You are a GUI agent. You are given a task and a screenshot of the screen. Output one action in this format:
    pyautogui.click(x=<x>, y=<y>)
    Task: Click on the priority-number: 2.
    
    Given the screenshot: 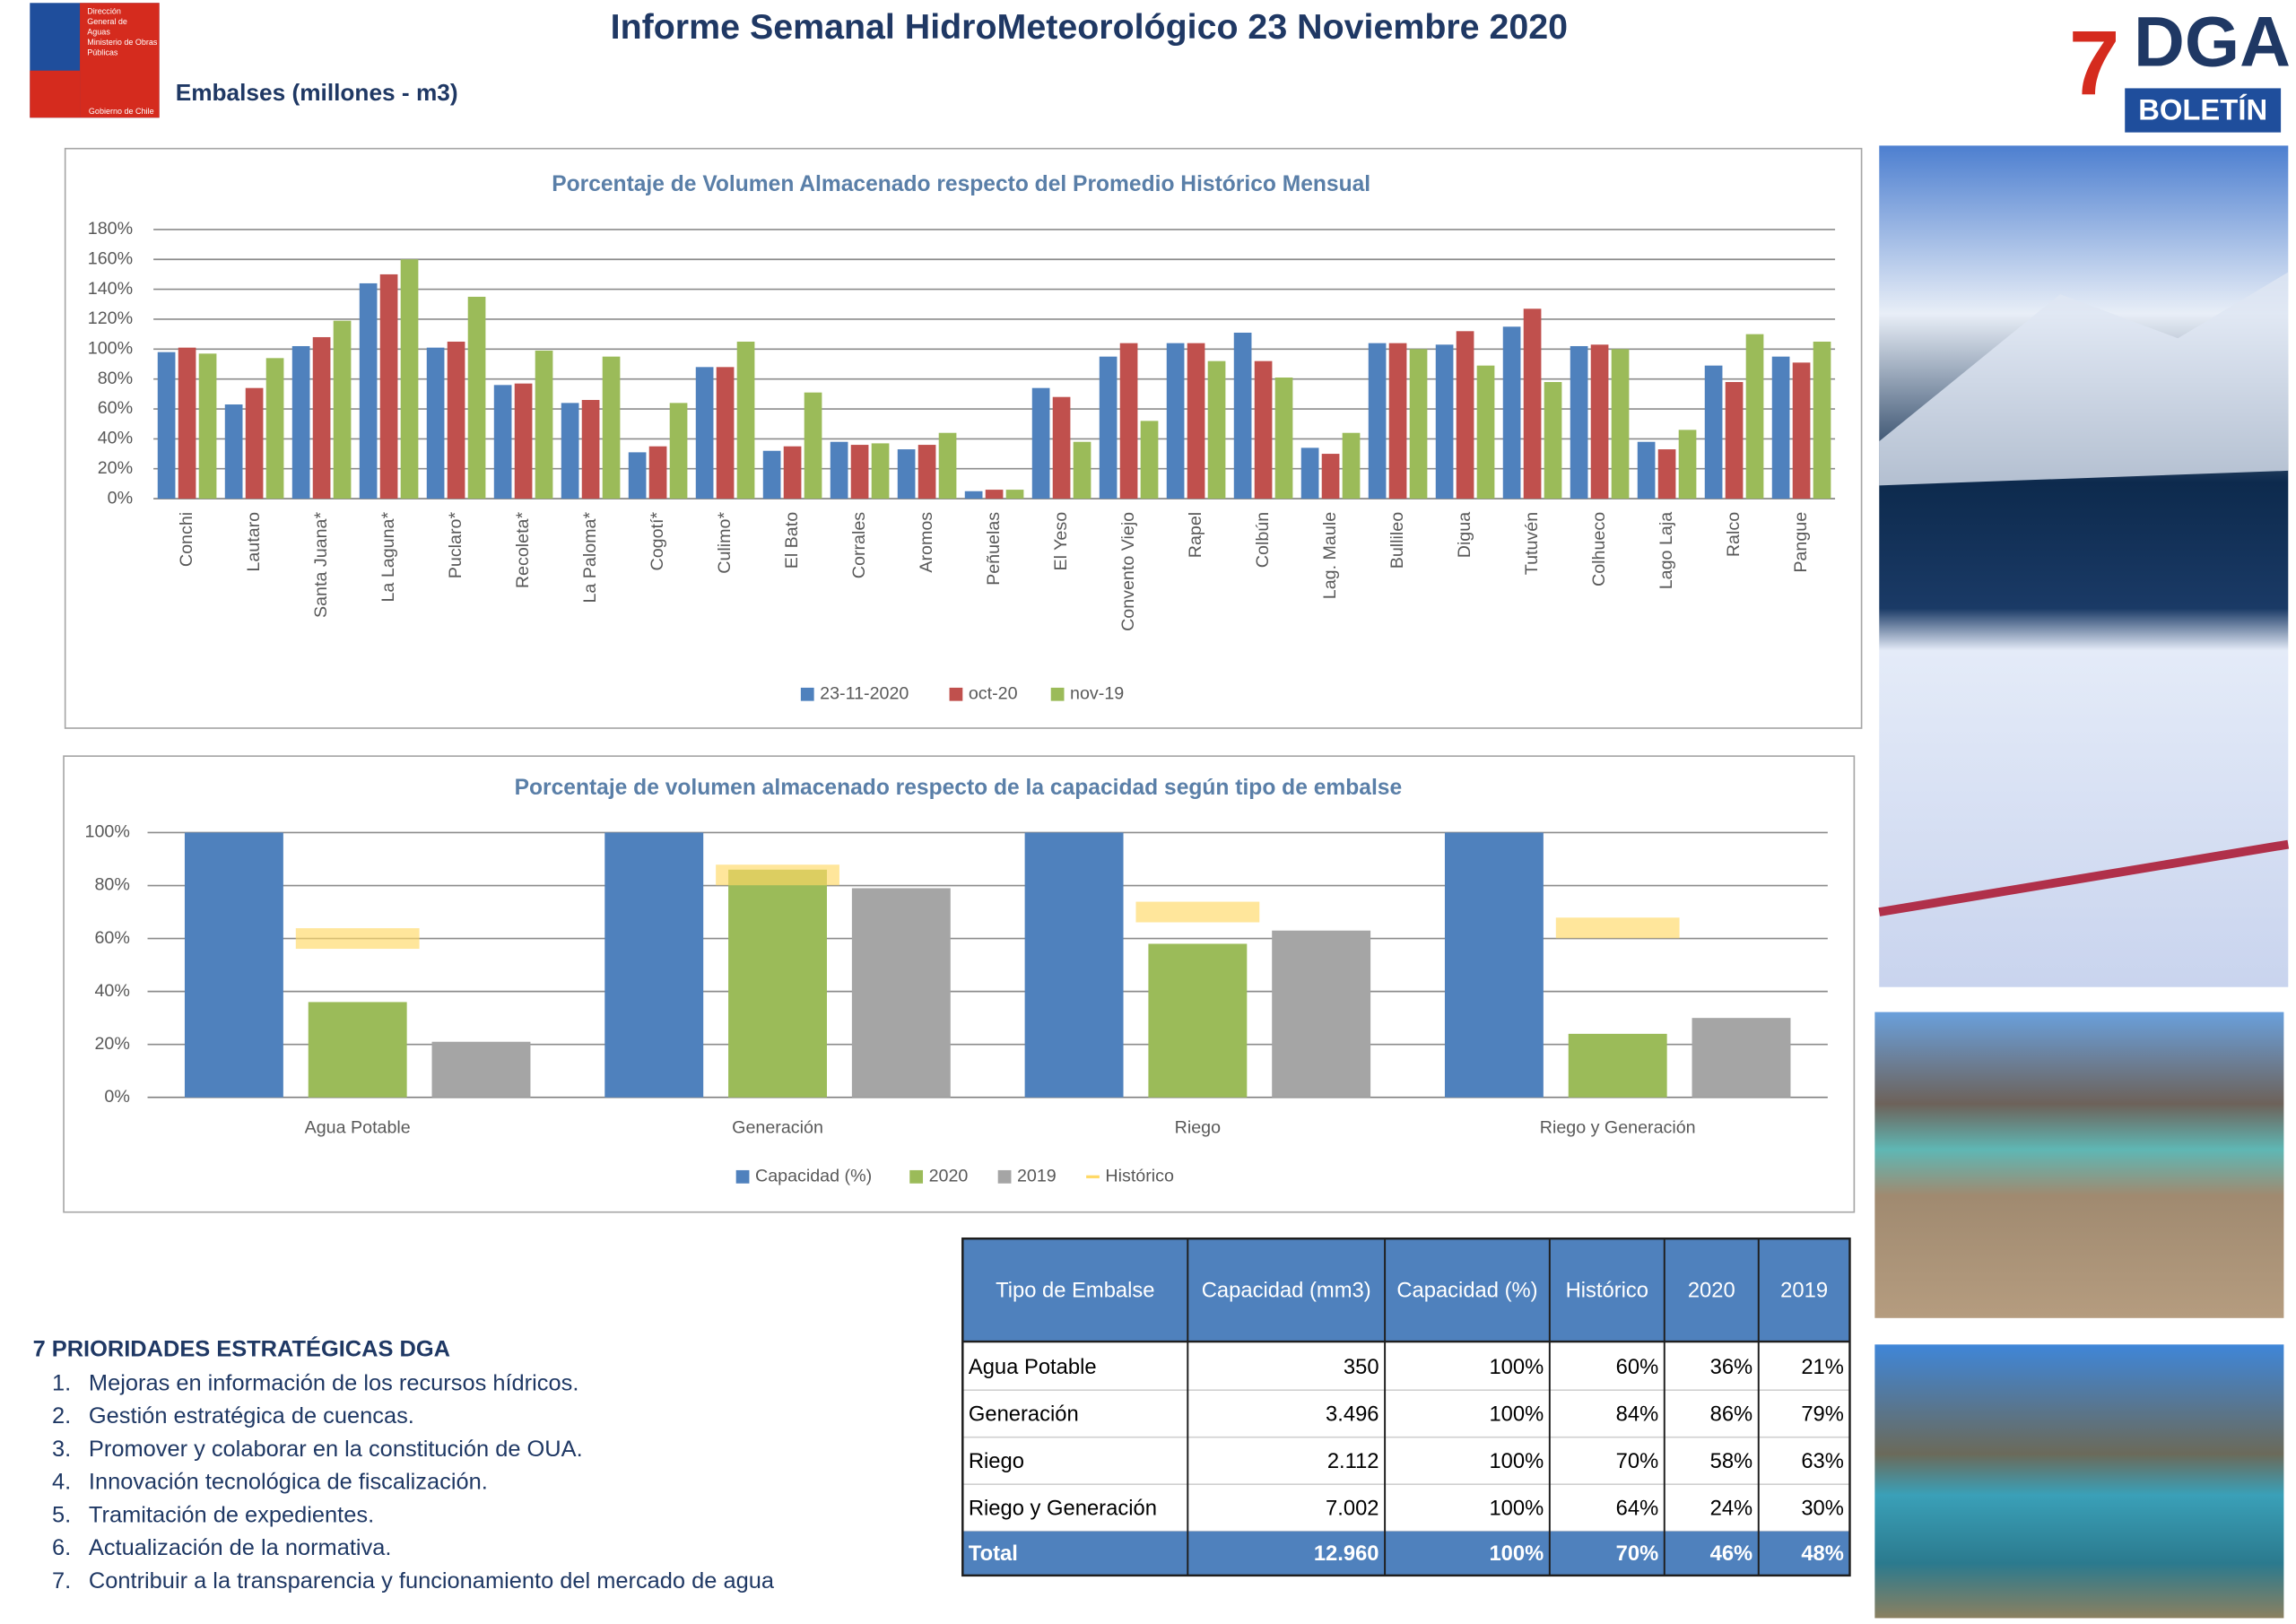 What is the action you would take?
    pyautogui.click(x=61, y=1416)
    